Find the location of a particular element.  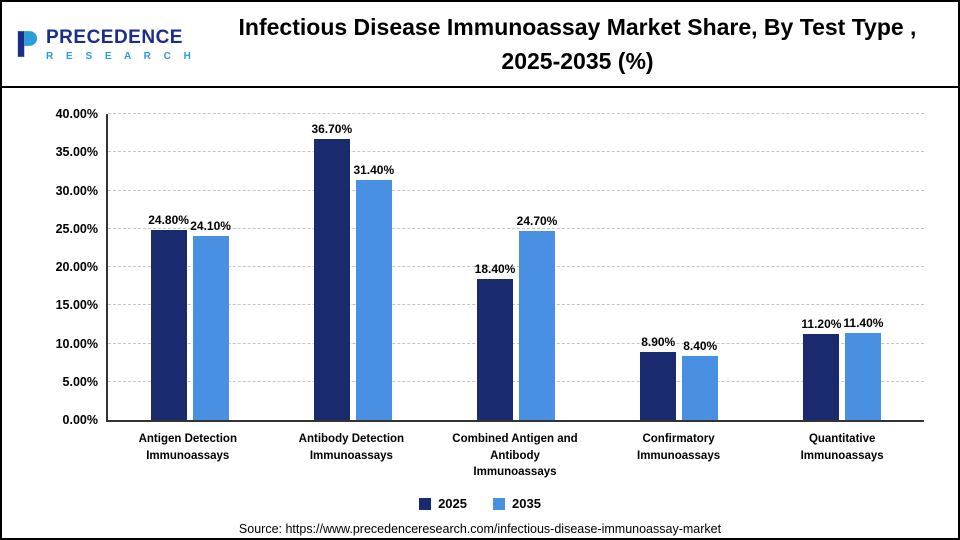

bar-column: 11.20% is located at coordinates (821, 267).